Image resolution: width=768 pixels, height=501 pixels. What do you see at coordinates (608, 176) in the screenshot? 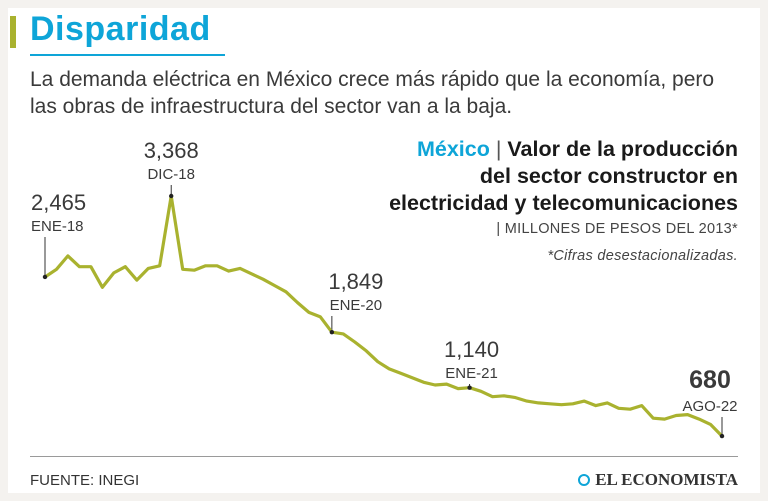
I see `chart-title-line2: del sector constructor en` at bounding box center [608, 176].